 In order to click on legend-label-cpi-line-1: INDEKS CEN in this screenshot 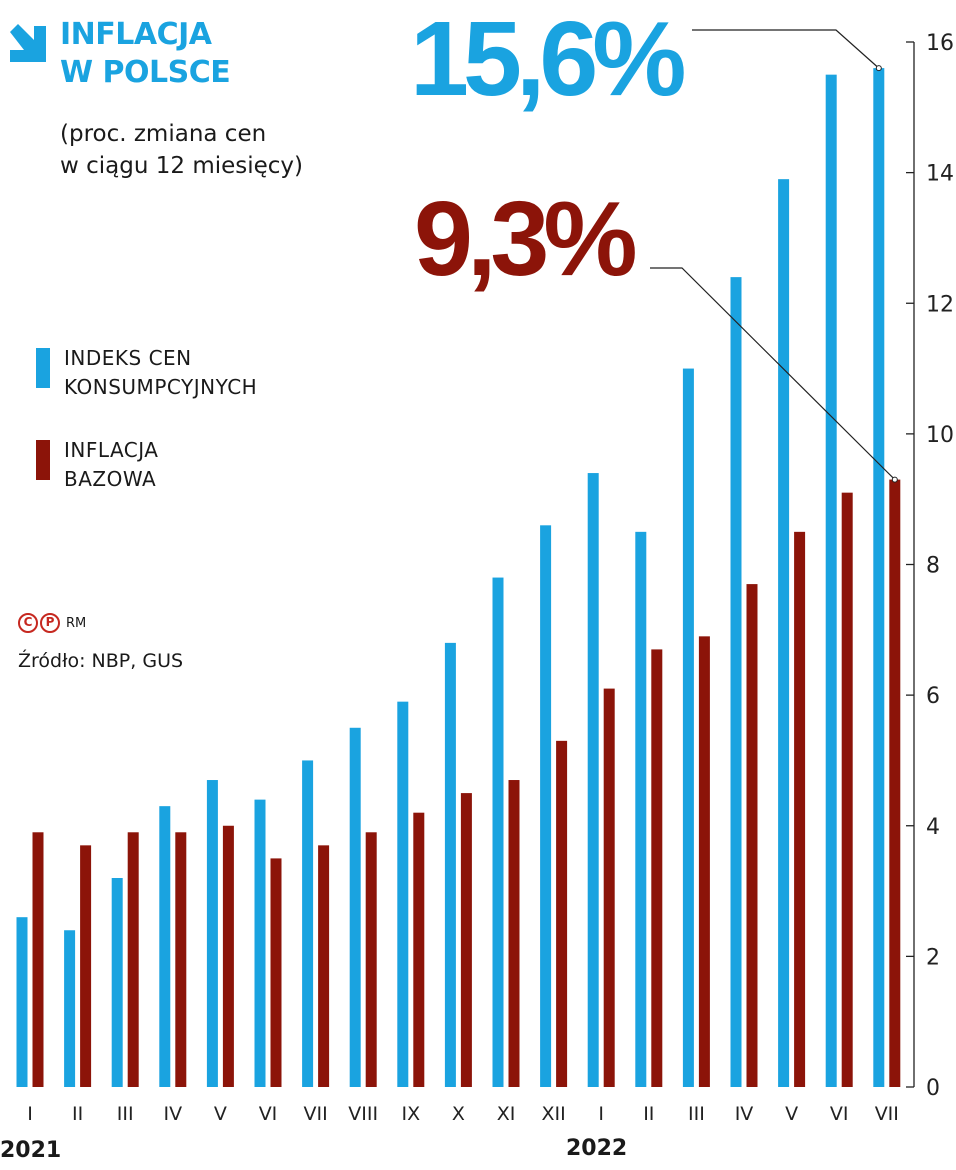, I will do `click(128, 358)`.